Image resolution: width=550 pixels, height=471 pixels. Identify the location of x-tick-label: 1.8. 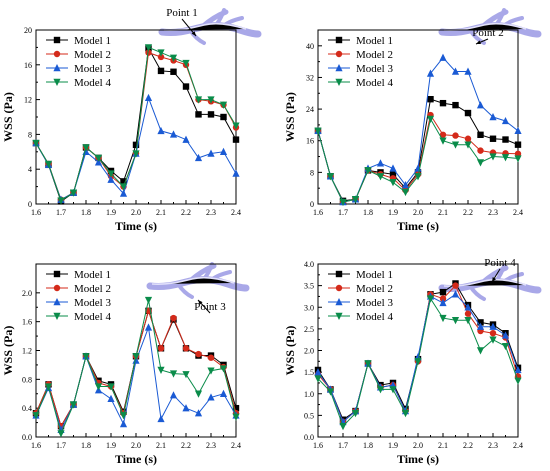
(86, 445).